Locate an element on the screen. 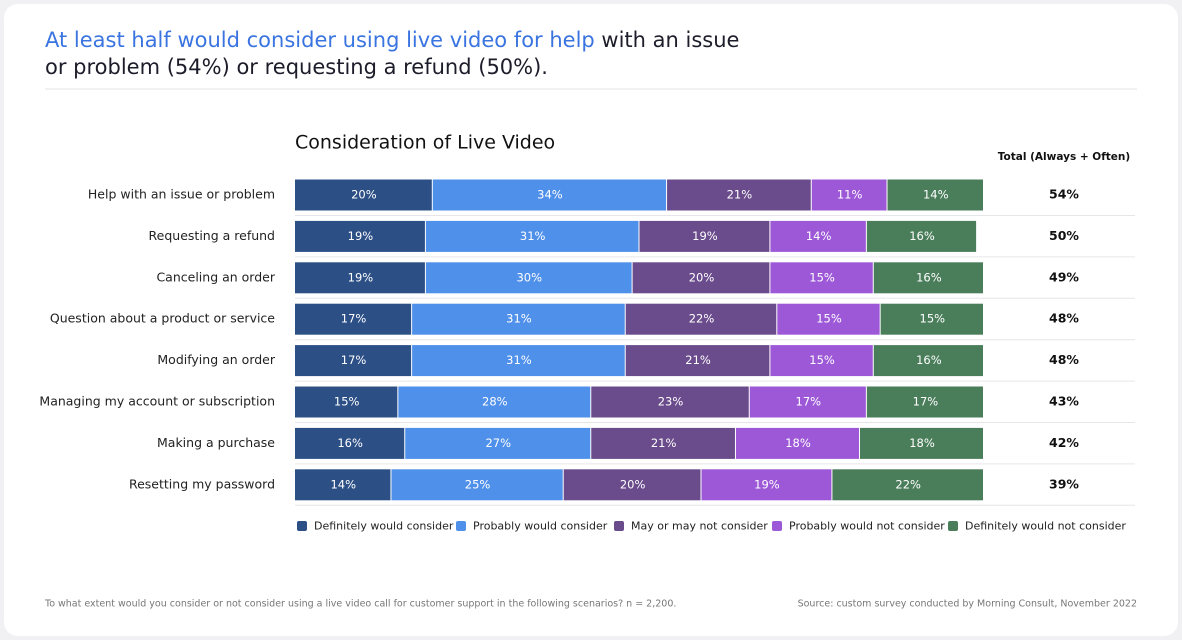 This screenshot has width=1182, height=640. data-label: 28% is located at coordinates (495, 402).